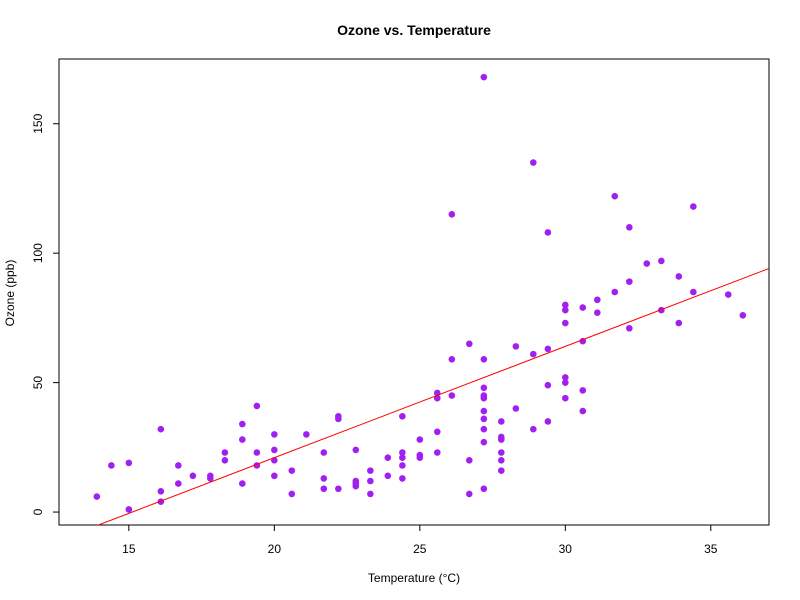 The image size is (800, 600). What do you see at coordinates (38, 511) in the screenshot?
I see `y-tick-label: 0` at bounding box center [38, 511].